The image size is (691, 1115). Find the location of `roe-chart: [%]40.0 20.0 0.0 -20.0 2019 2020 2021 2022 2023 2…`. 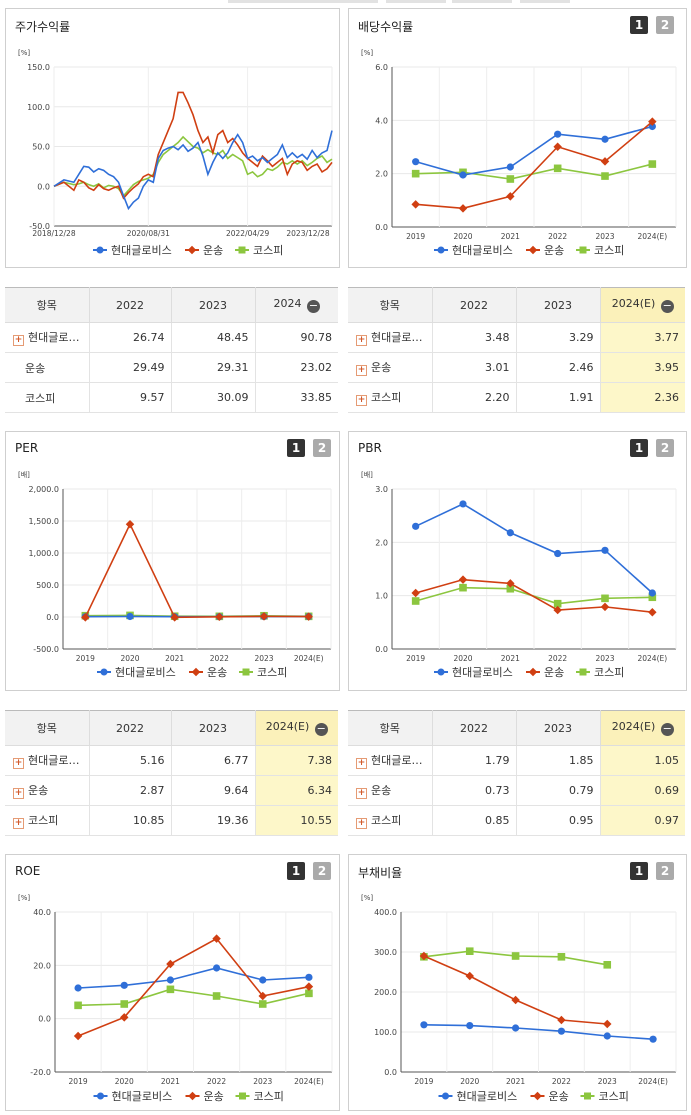

roe-chart: [%]40.0 20.0 0.0 -20.0 2019 2020 2021 2022 2023 2… is located at coordinates (175, 998).